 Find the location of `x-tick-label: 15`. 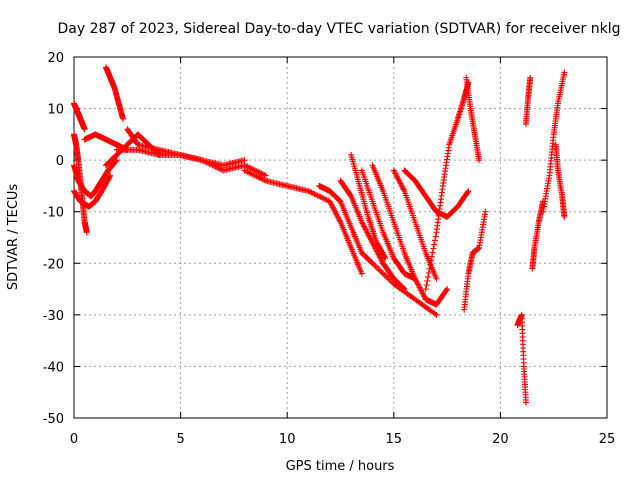

x-tick-label: 15 is located at coordinates (394, 439).